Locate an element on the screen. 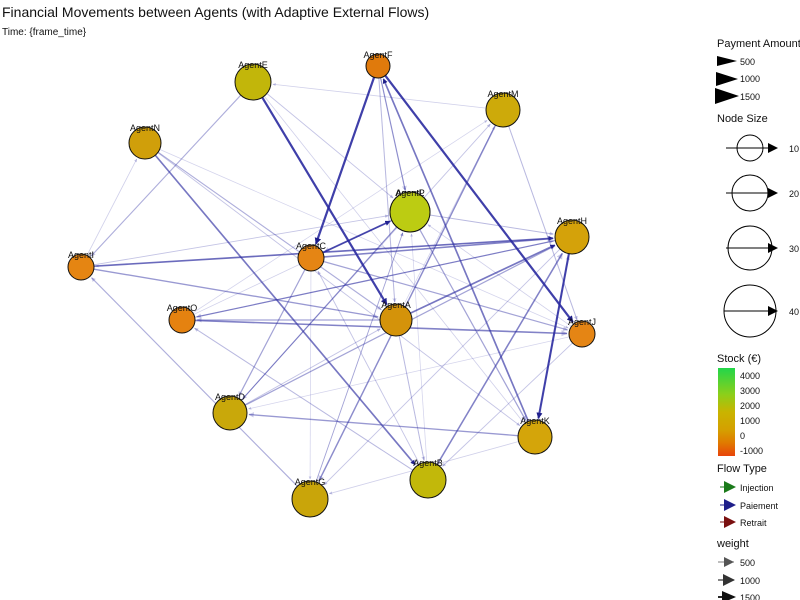  node-AgentD: AgentD is located at coordinates (230, 411).